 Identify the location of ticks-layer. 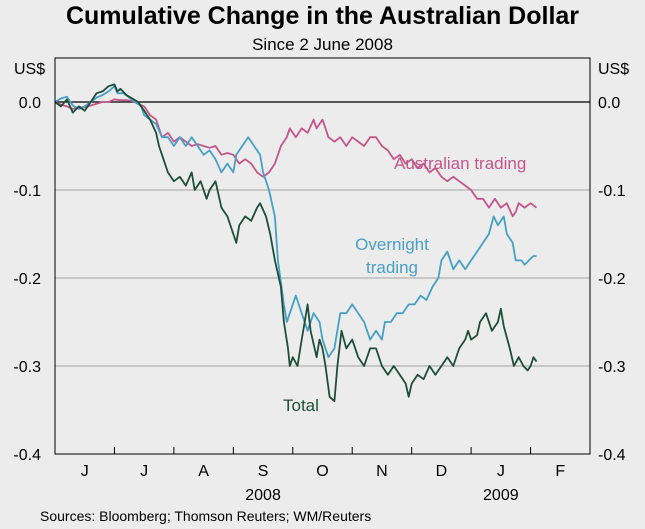
(322, 450).